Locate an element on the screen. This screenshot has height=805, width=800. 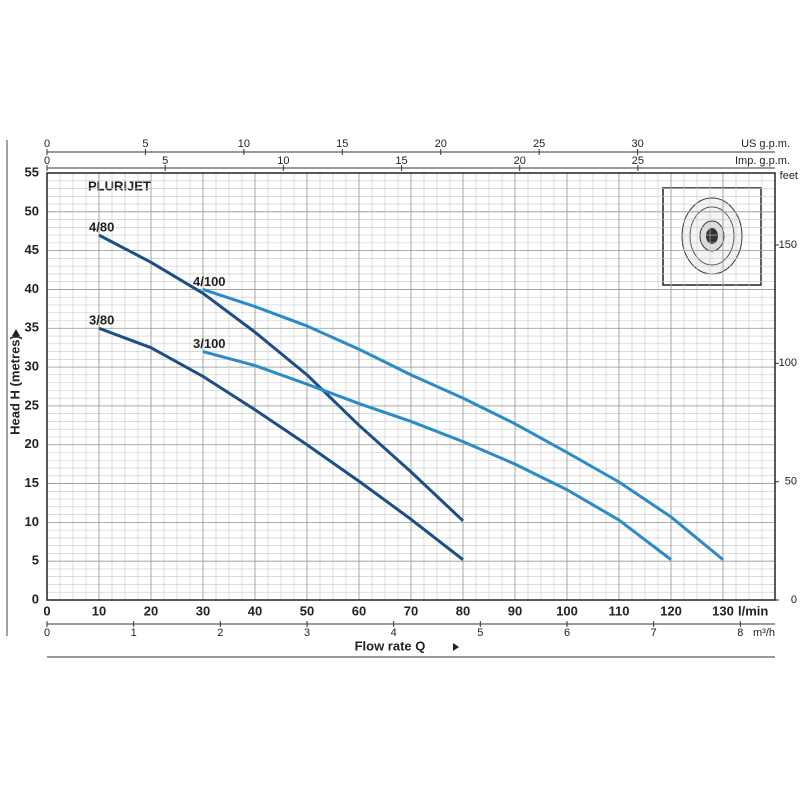
x-tick-label: 40 is located at coordinates (255, 610).